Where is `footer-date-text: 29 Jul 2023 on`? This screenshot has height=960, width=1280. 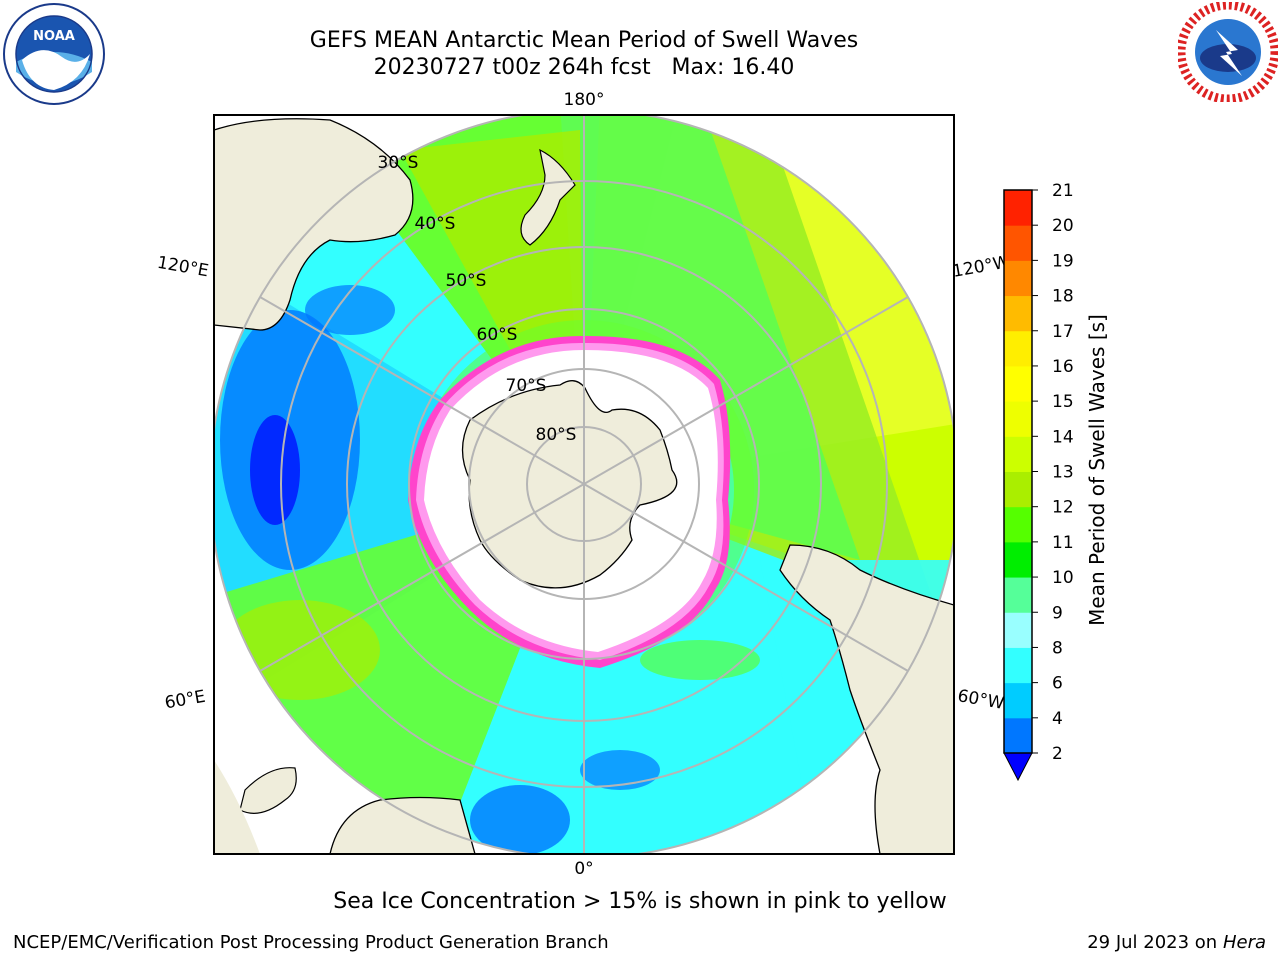 footer-date-text: 29 Jul 2023 on is located at coordinates (1155, 942).